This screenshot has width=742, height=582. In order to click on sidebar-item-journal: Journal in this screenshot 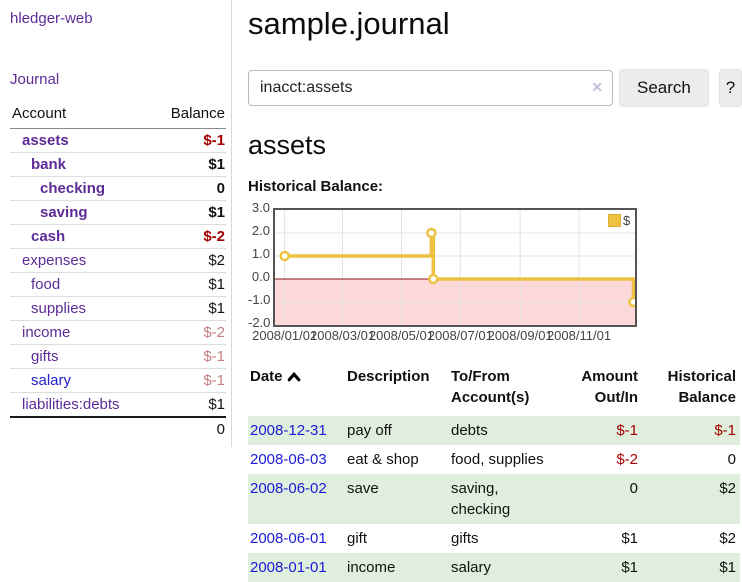, I will do `click(35, 79)`.